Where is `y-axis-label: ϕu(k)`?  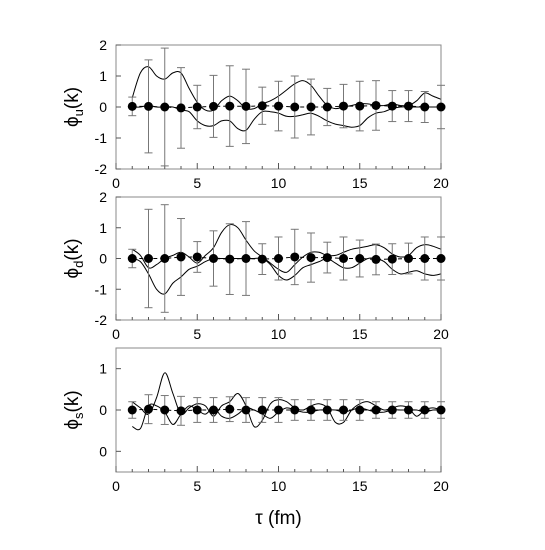 y-axis-label: ϕu(k) is located at coordinates (74, 107).